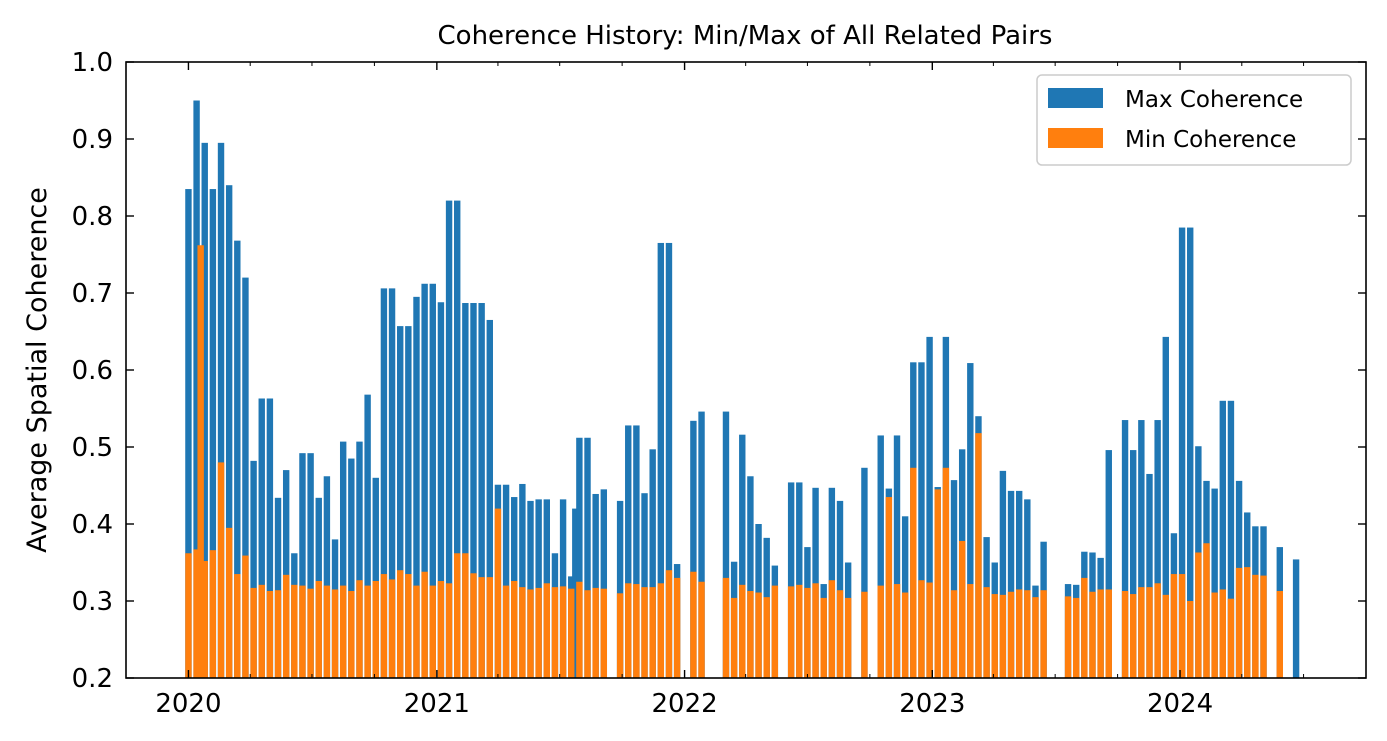  I want to click on x-tick-label: 2022, so click(684, 704).